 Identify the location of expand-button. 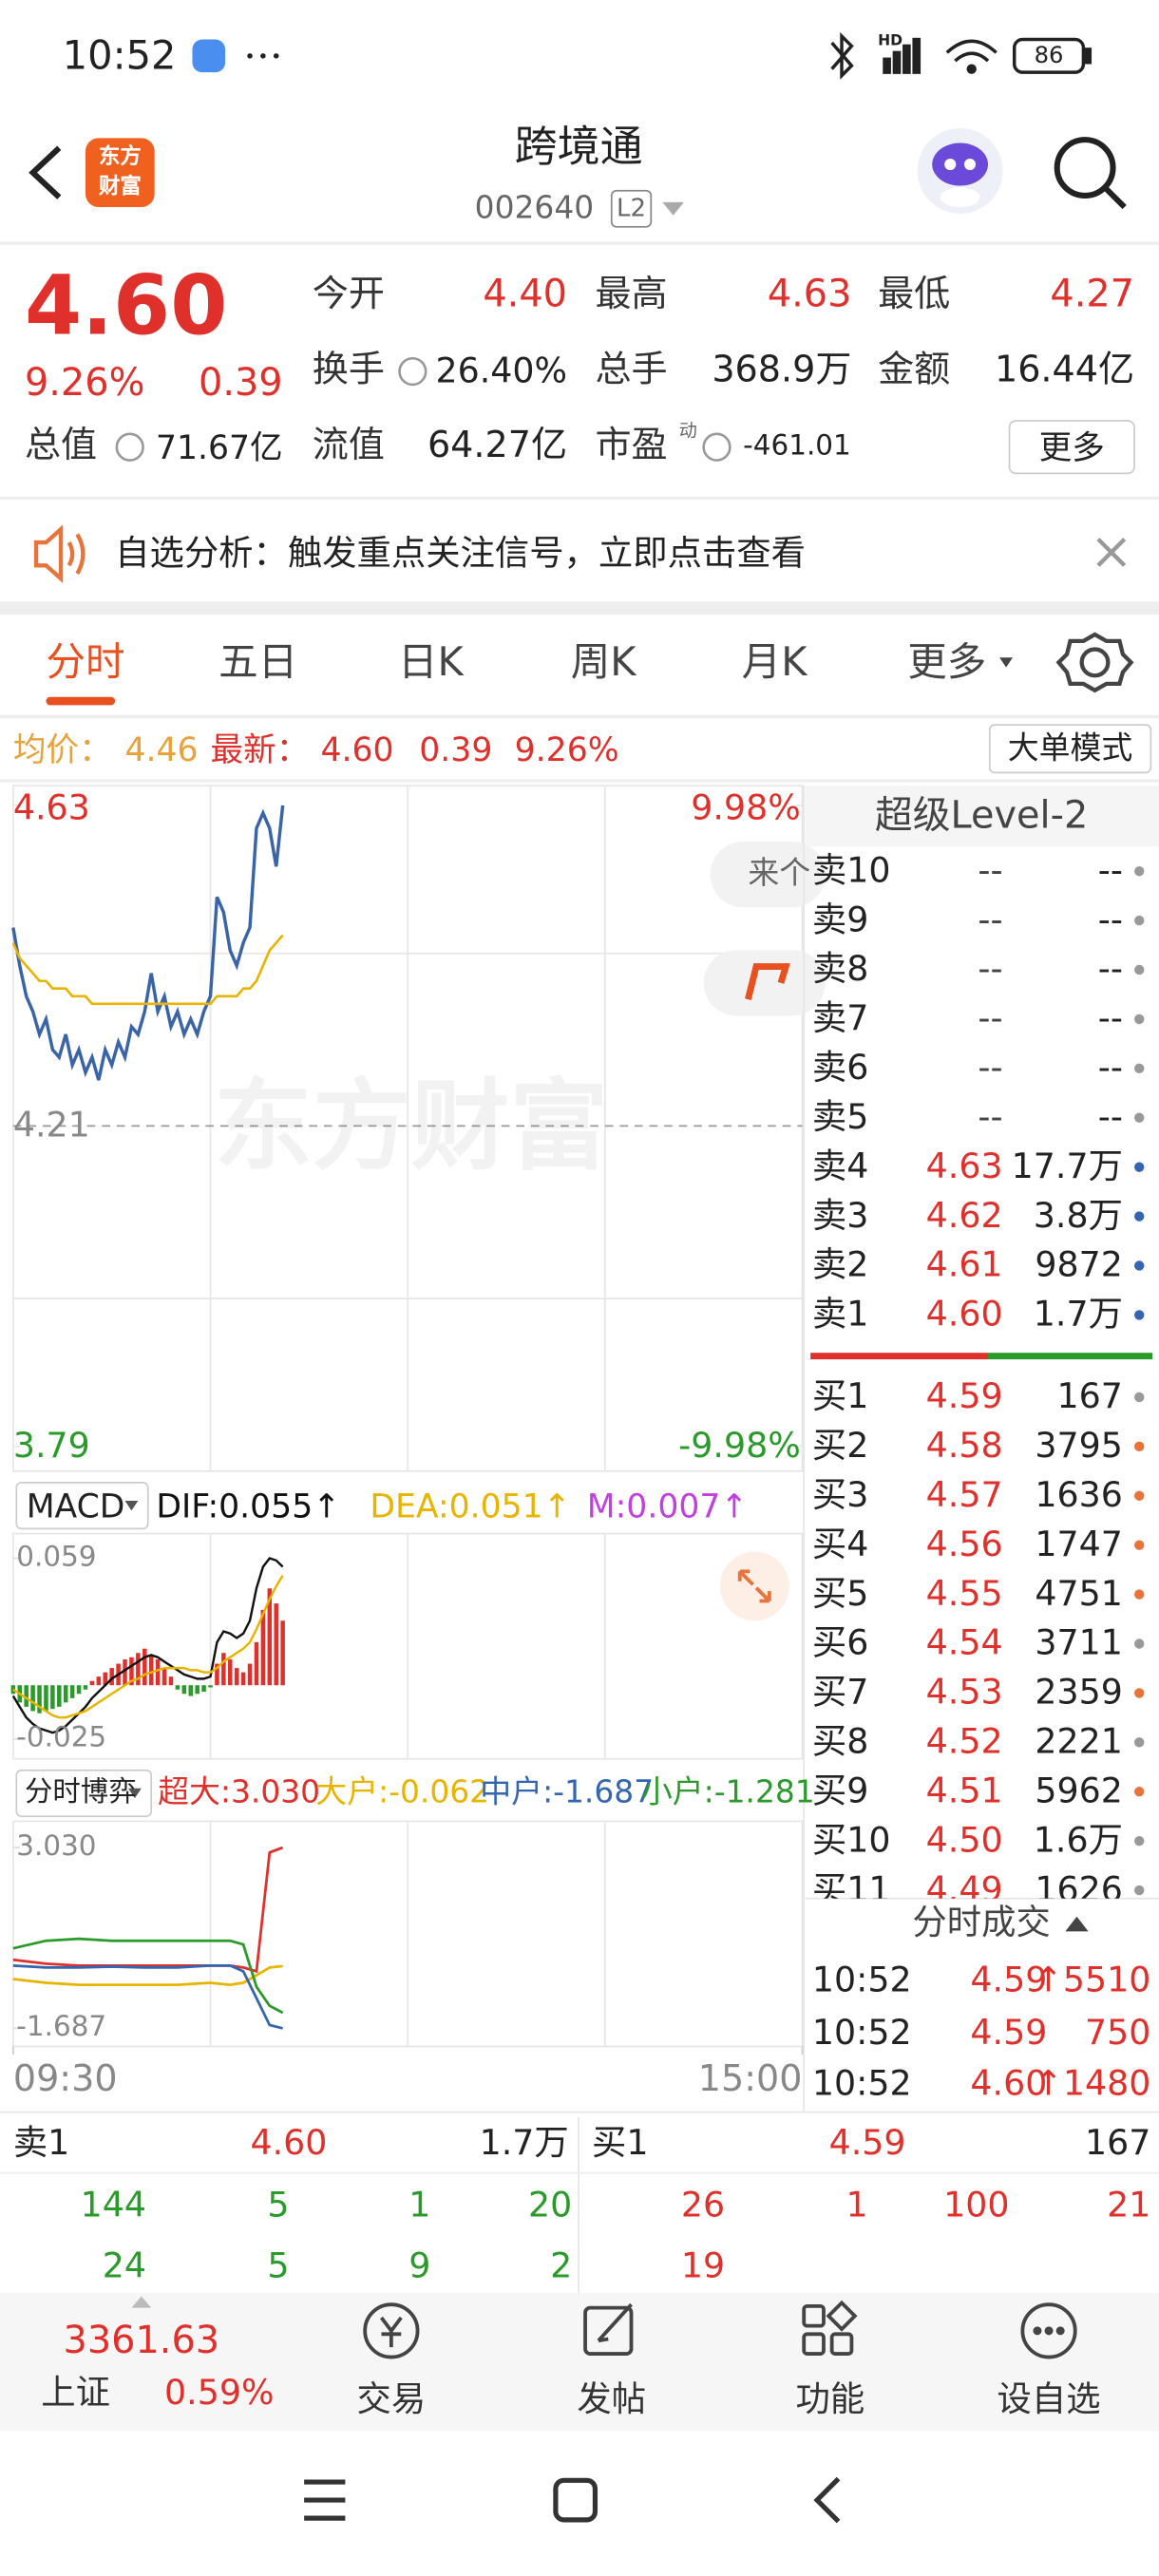
(754, 1586).